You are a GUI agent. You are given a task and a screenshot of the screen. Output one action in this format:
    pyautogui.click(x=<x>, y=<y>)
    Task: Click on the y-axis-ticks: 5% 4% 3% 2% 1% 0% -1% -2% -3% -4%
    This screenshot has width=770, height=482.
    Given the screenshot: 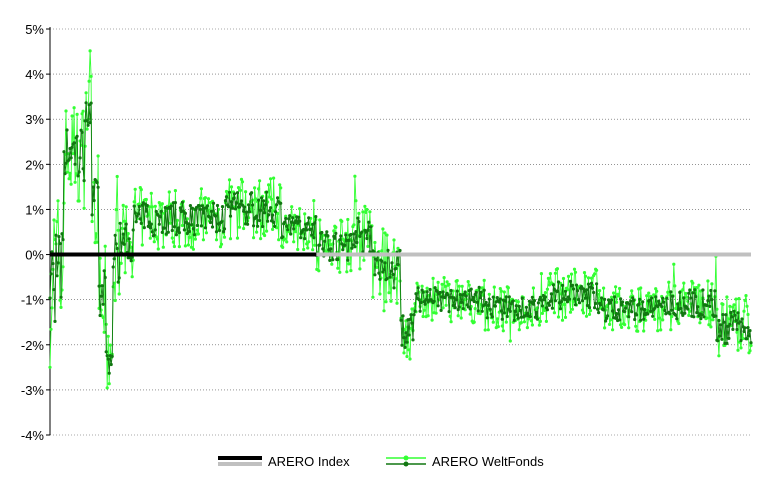 What is the action you would take?
    pyautogui.click(x=35, y=232)
    